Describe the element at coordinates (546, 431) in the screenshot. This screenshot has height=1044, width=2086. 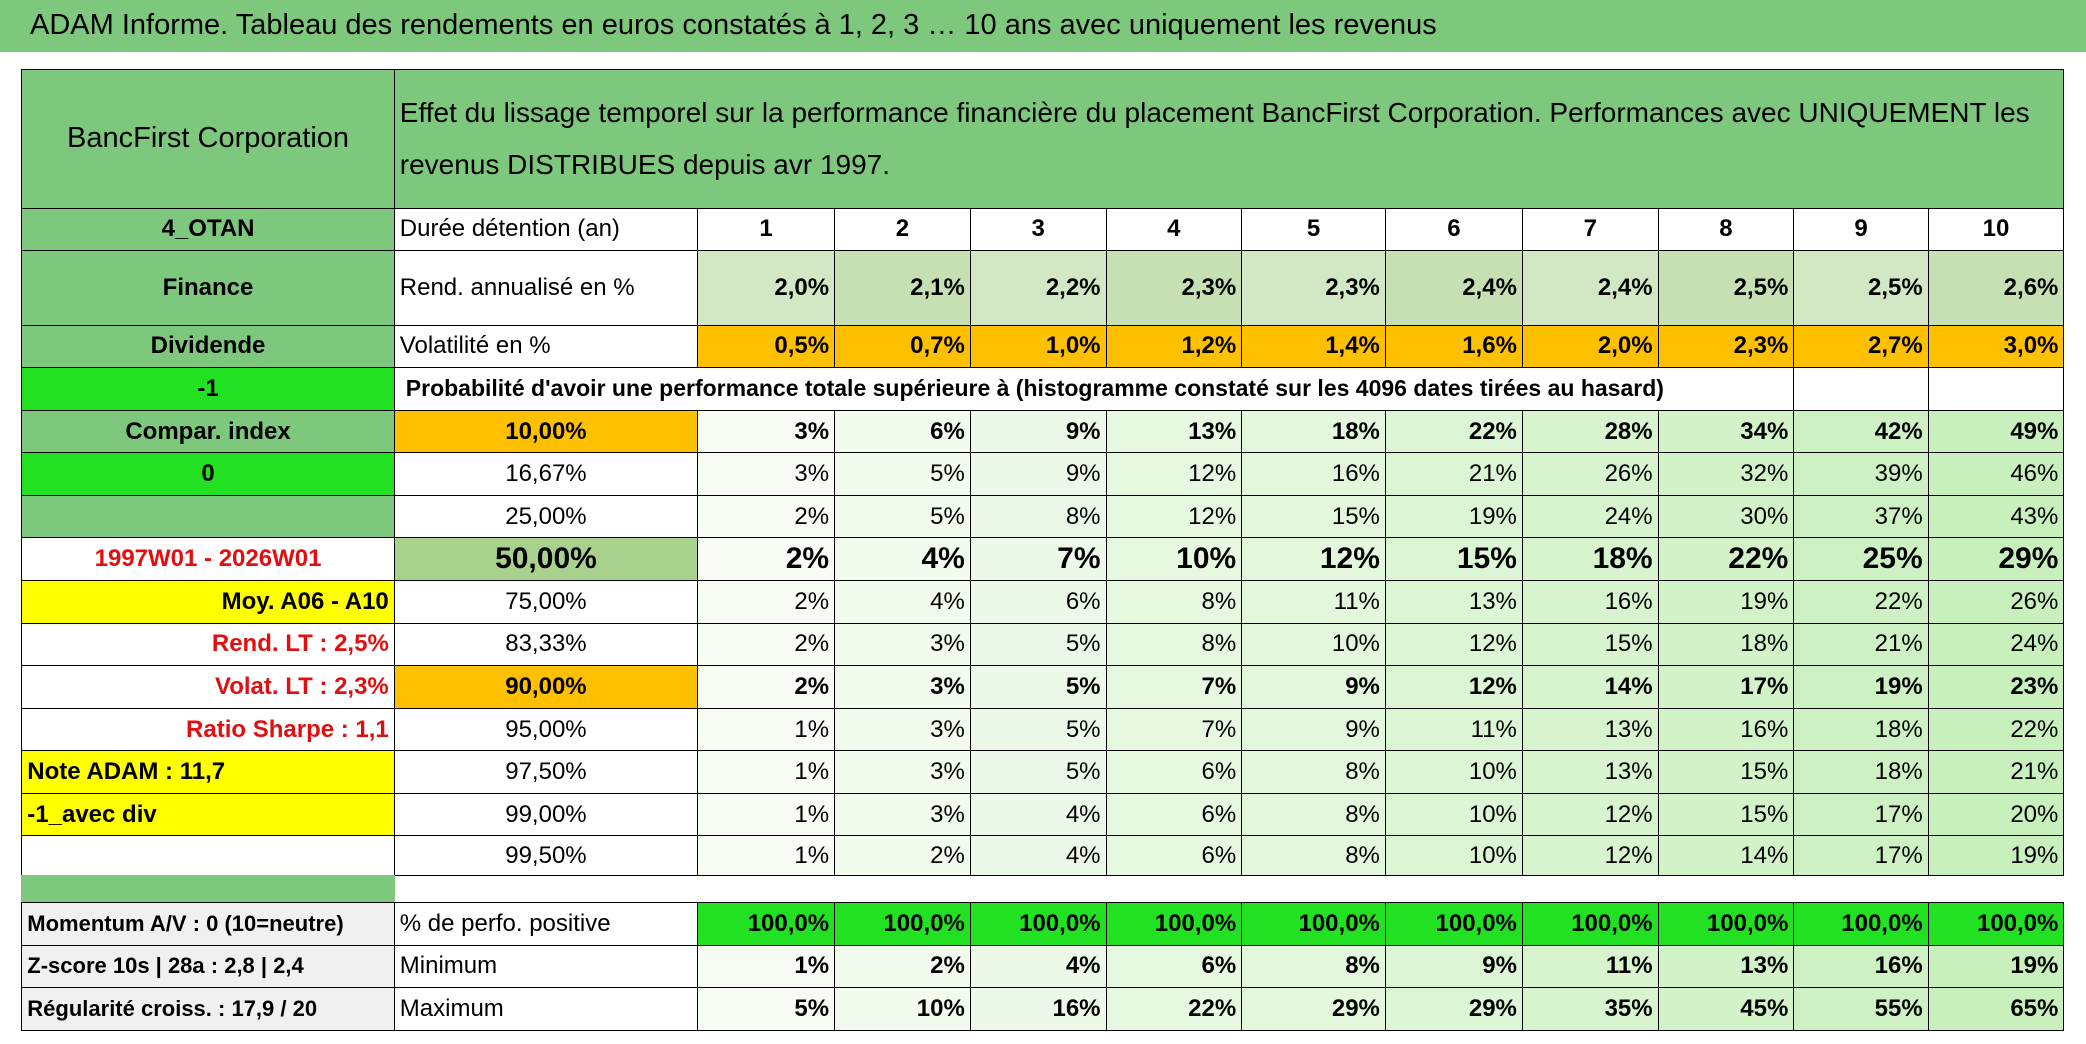
I see `row-name: 10,00%` at that location.